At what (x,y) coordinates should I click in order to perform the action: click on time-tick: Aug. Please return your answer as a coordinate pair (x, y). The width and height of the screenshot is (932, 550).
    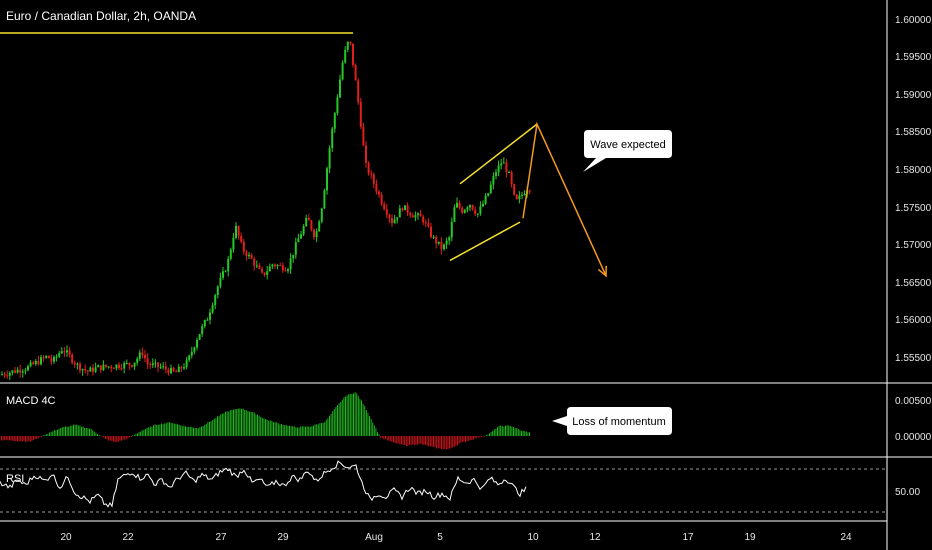
    Looking at the image, I should click on (374, 537).